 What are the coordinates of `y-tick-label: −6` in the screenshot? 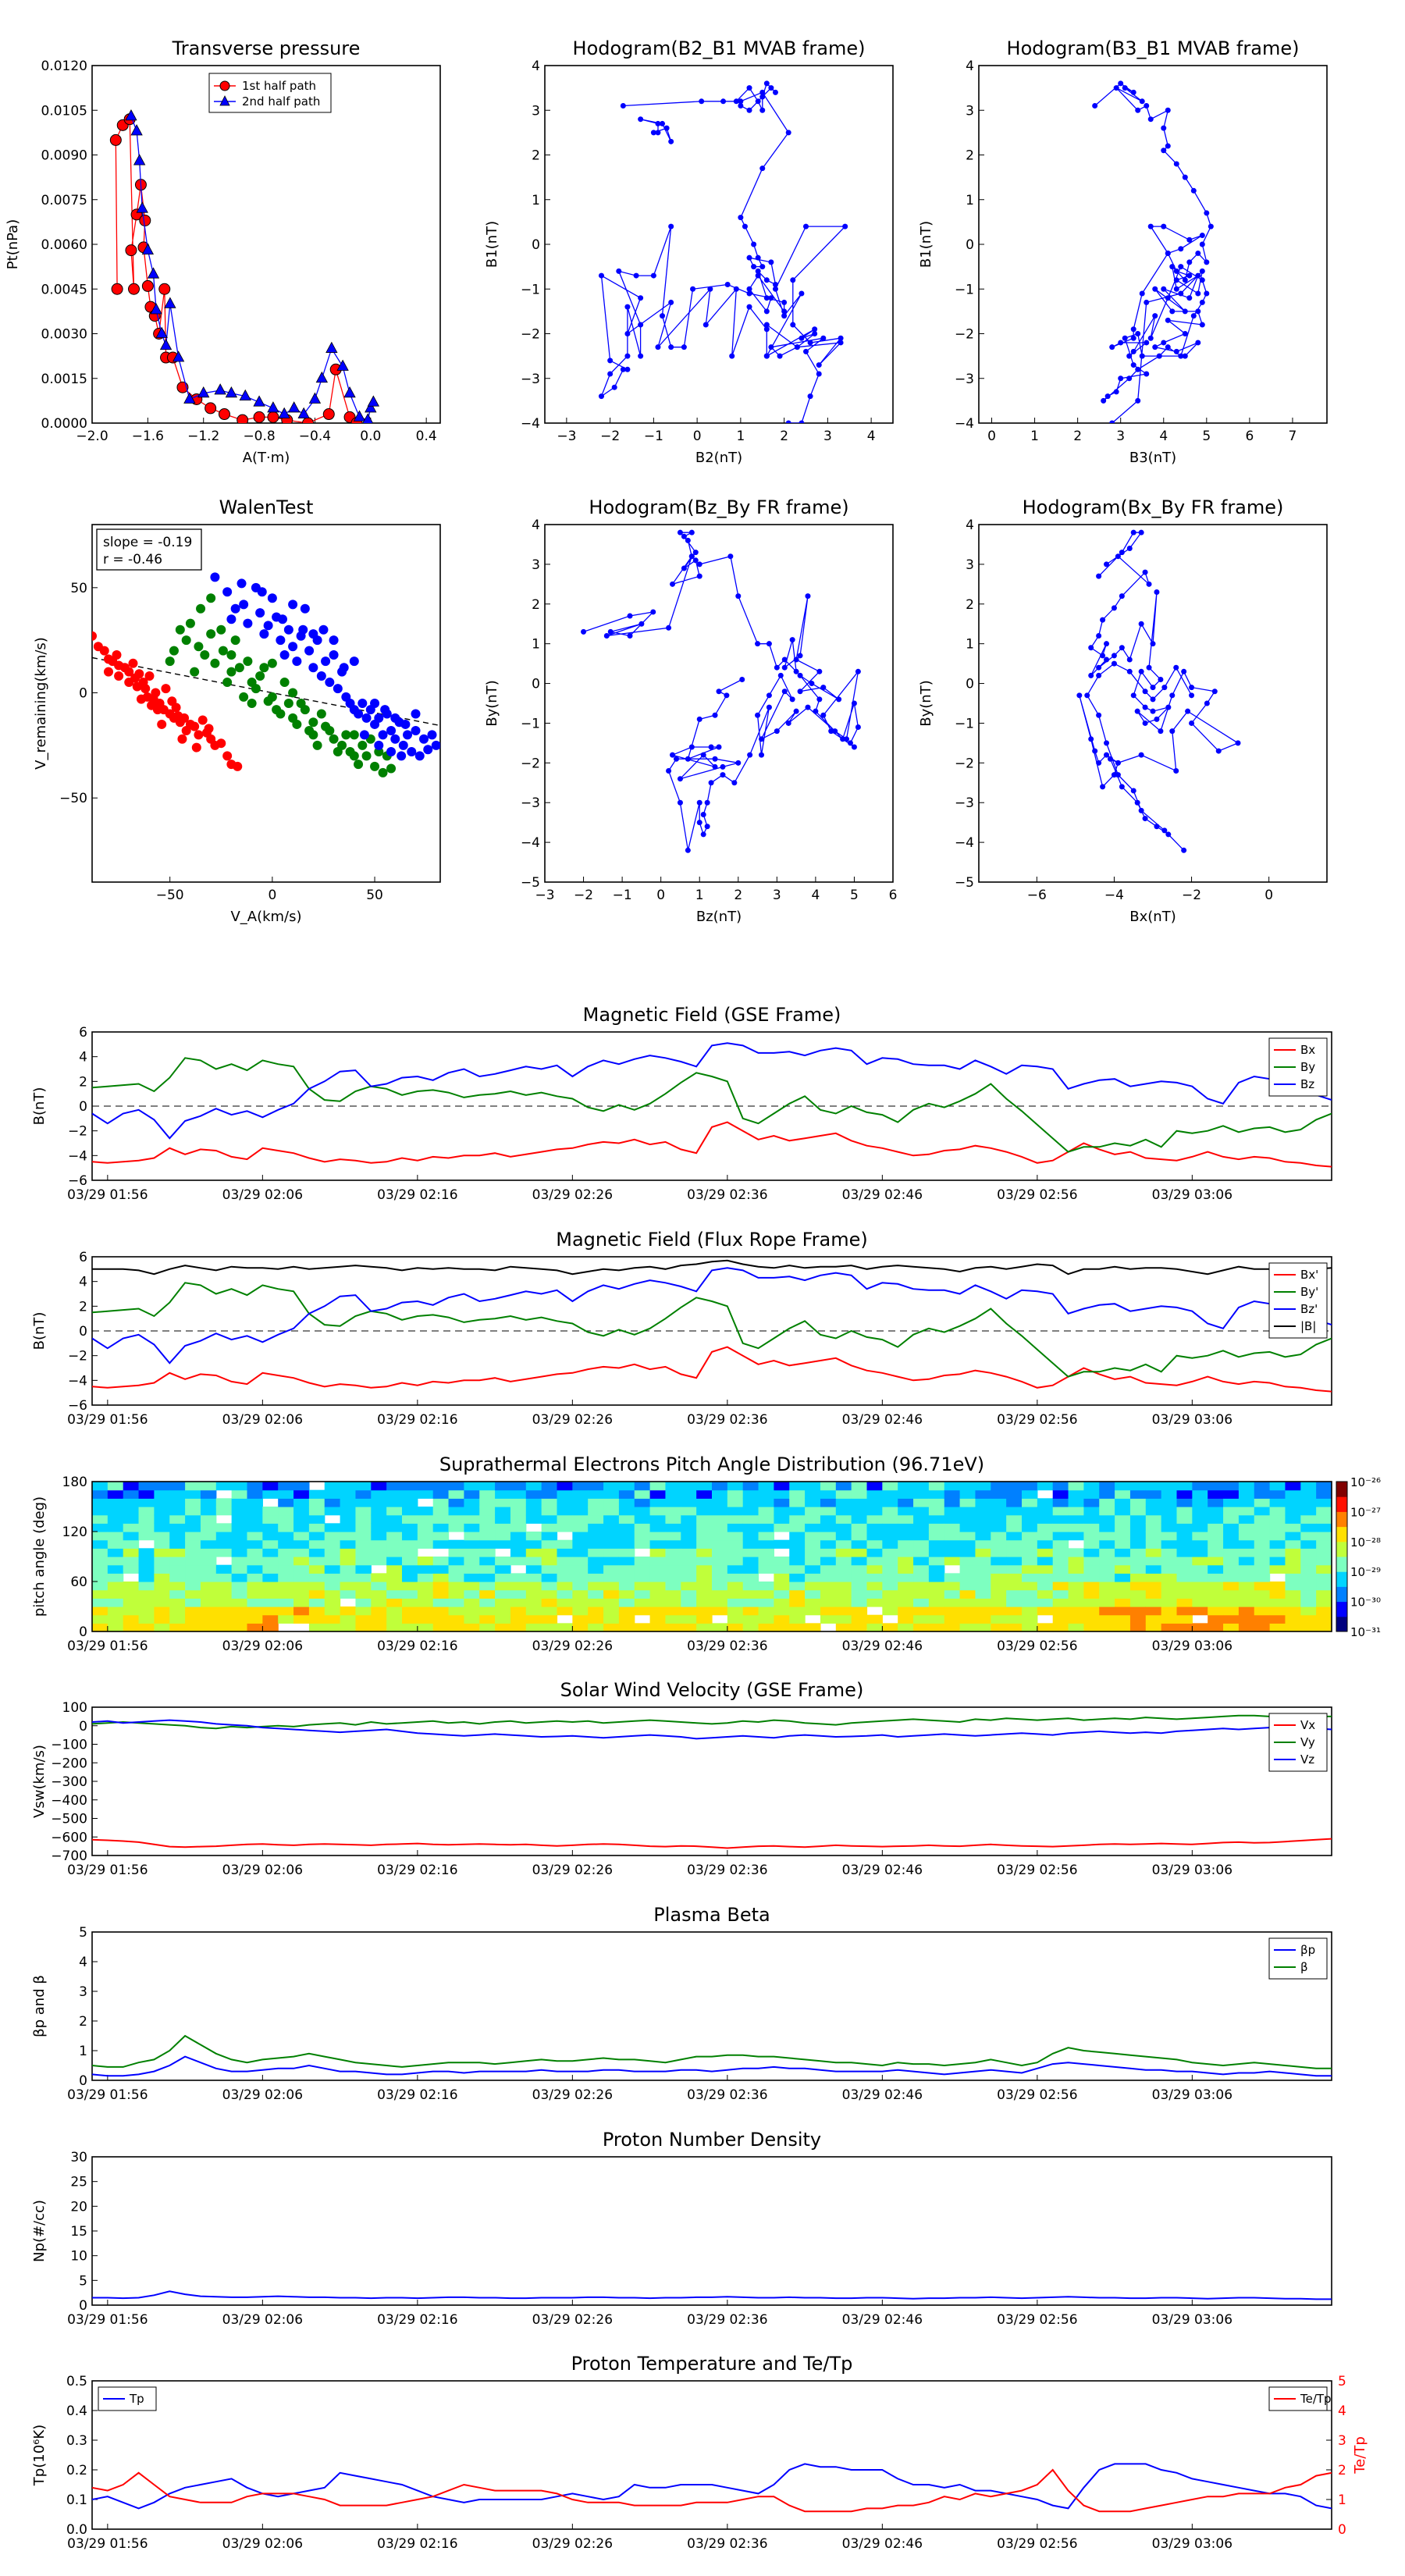 It's located at (77, 1406).